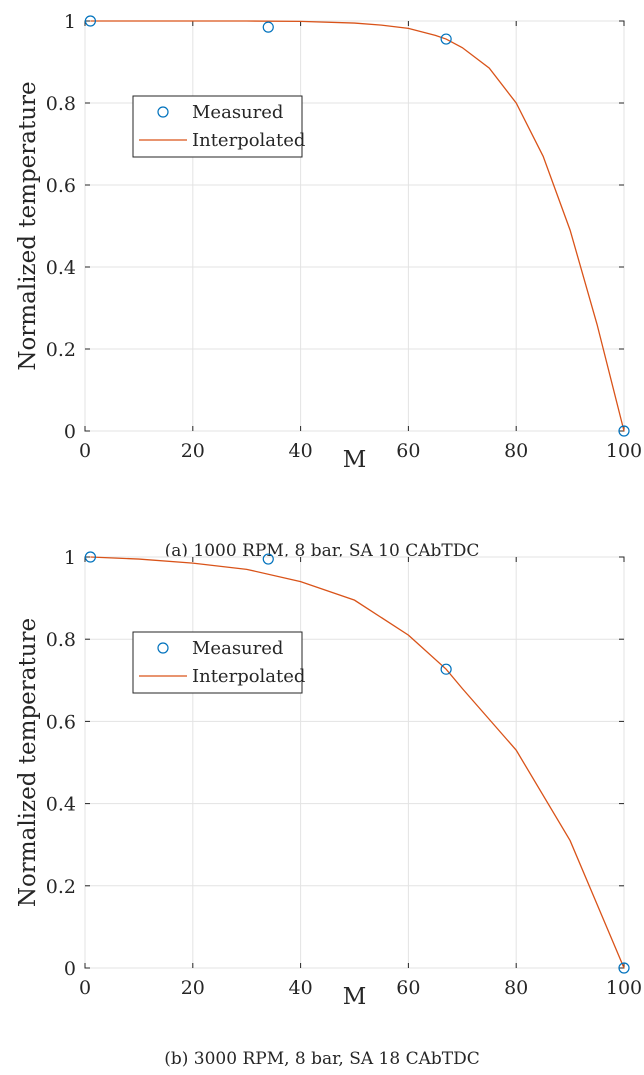  Describe the element at coordinates (321, 1059) in the screenshot. I see `figure-caption: (b) 3000 RPM, 8 bar, SA 18 CAbTDC` at that location.